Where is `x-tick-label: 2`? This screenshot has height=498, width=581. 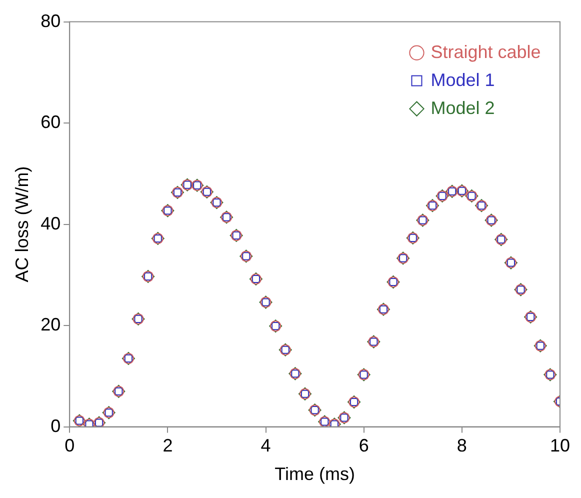 x-tick-label: 2 is located at coordinates (167, 446).